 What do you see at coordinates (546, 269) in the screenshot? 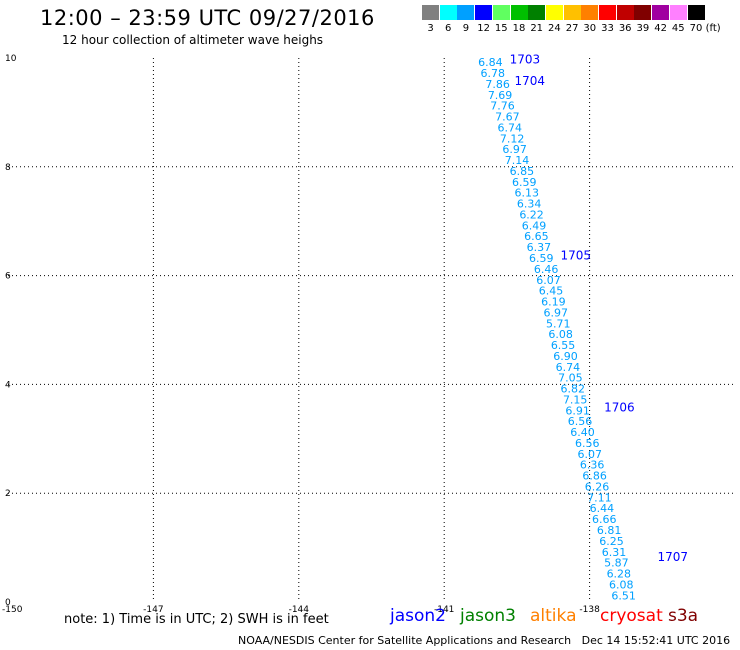
I see `data-point-label: 6.46` at bounding box center [546, 269].